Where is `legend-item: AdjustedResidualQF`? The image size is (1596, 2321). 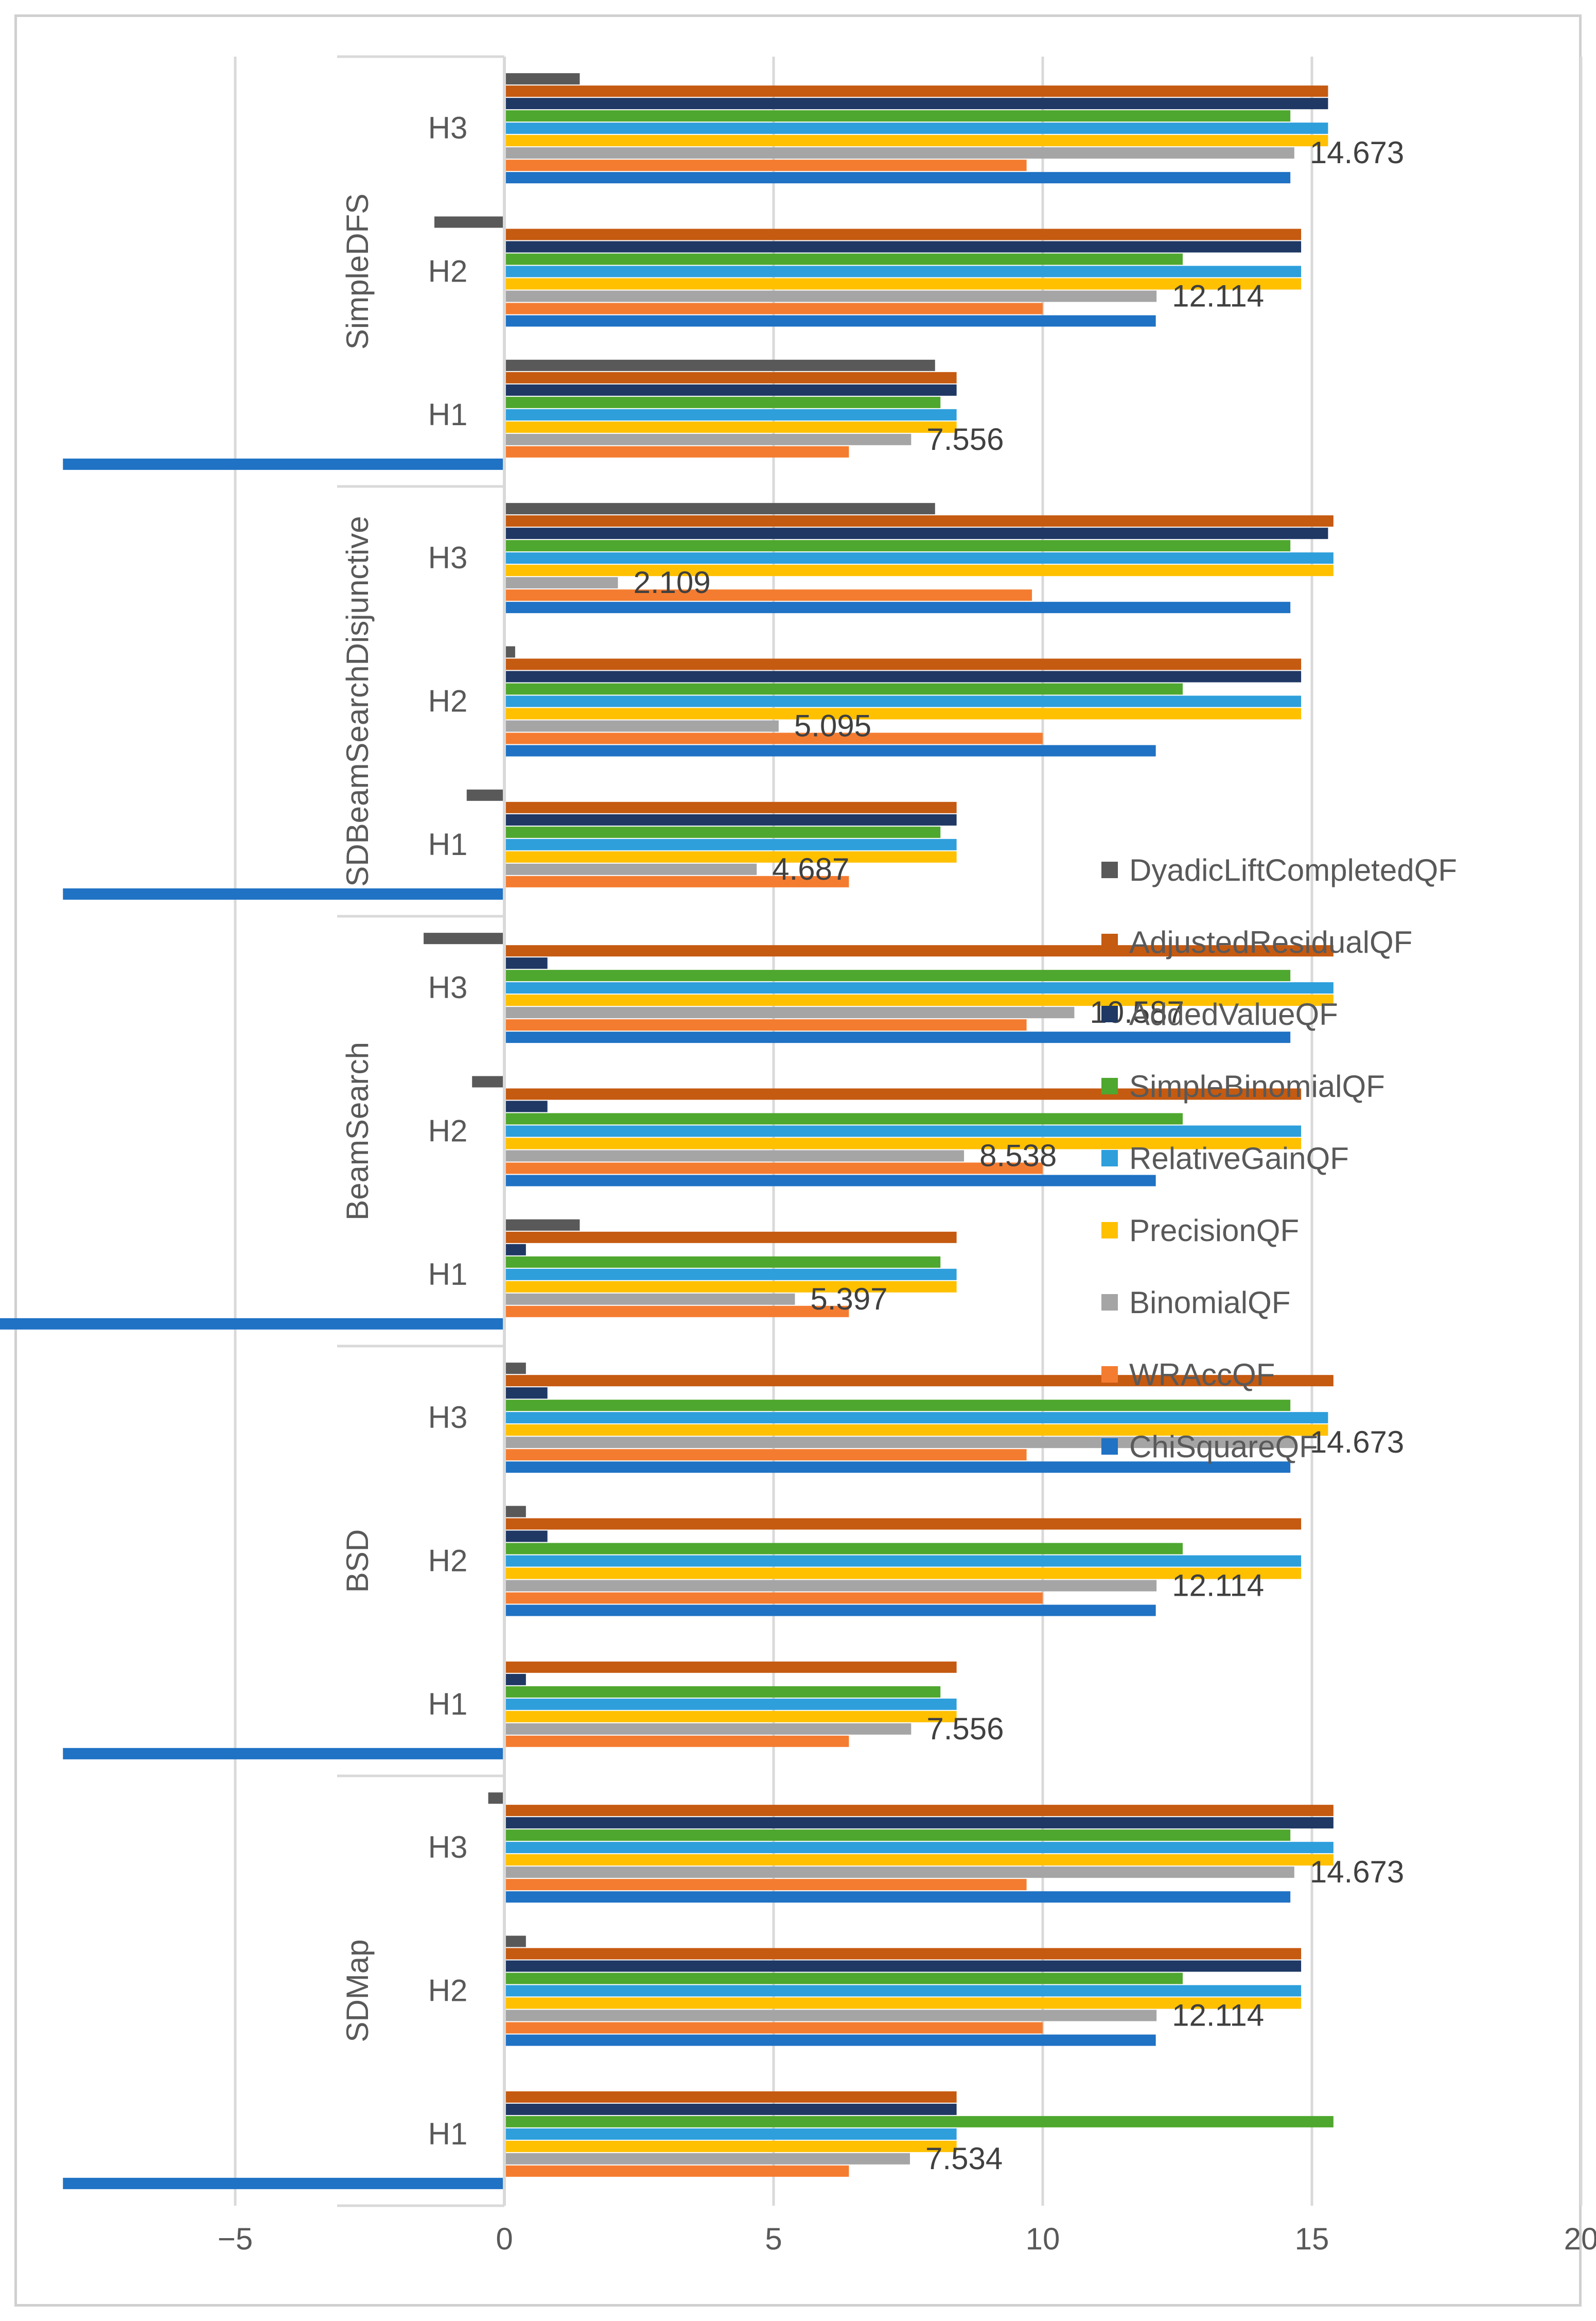 legend-item: AdjustedResidualQF is located at coordinates (1333, 942).